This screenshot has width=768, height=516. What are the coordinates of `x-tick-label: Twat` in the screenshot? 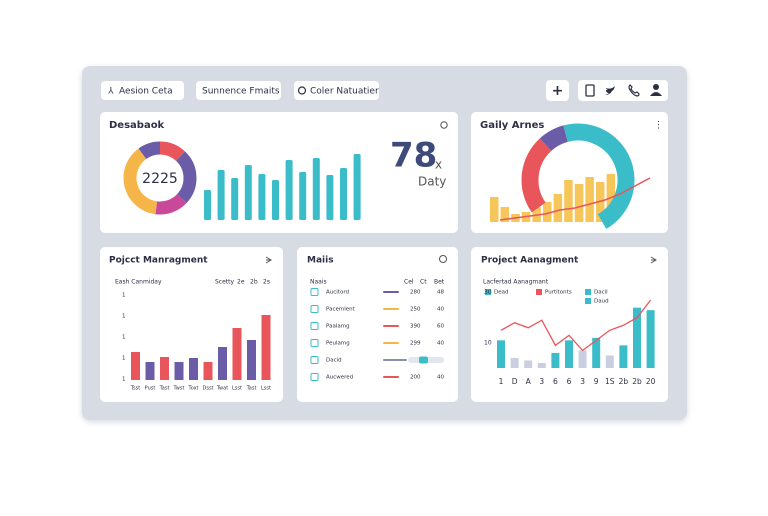 It's located at (222, 389).